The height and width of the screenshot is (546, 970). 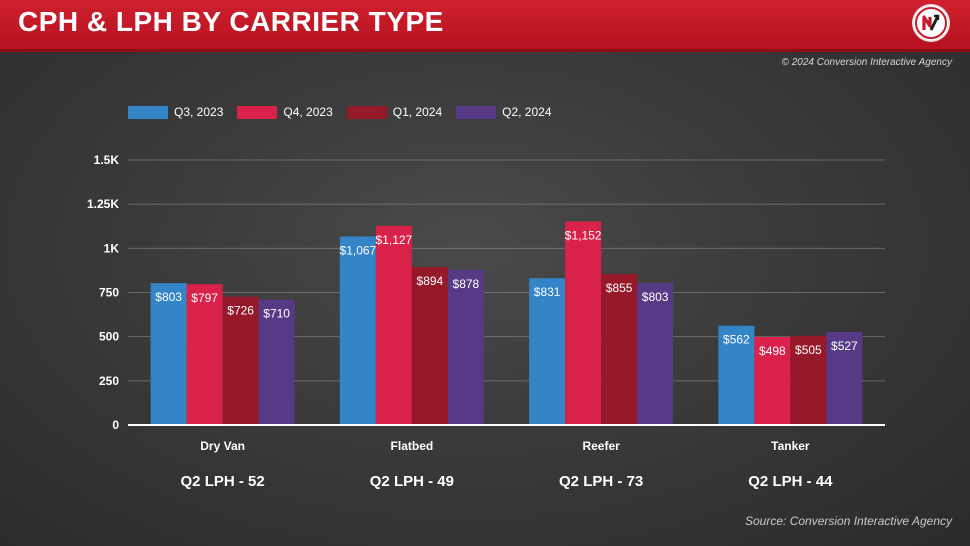 What do you see at coordinates (103, 204) in the screenshot?
I see `y-tick-label: 1.25K` at bounding box center [103, 204].